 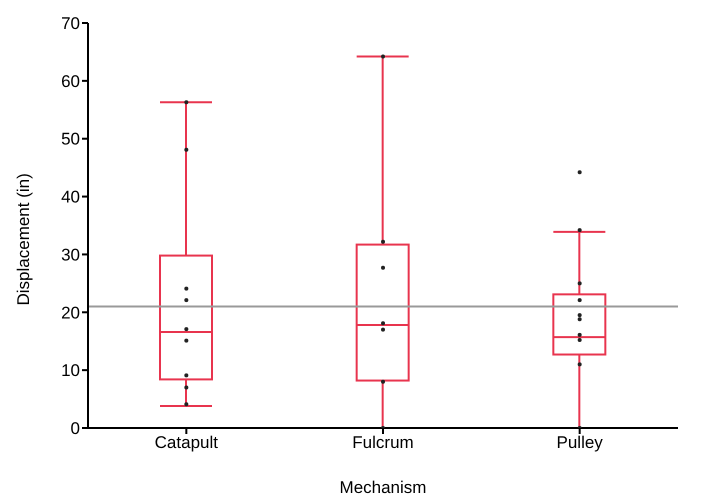 I want to click on y-tick-label: 0, so click(x=75, y=428).